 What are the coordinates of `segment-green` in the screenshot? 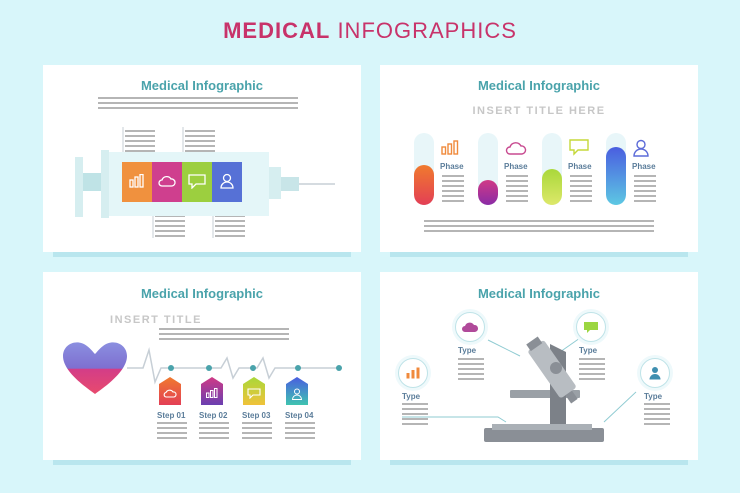 It's located at (197, 182).